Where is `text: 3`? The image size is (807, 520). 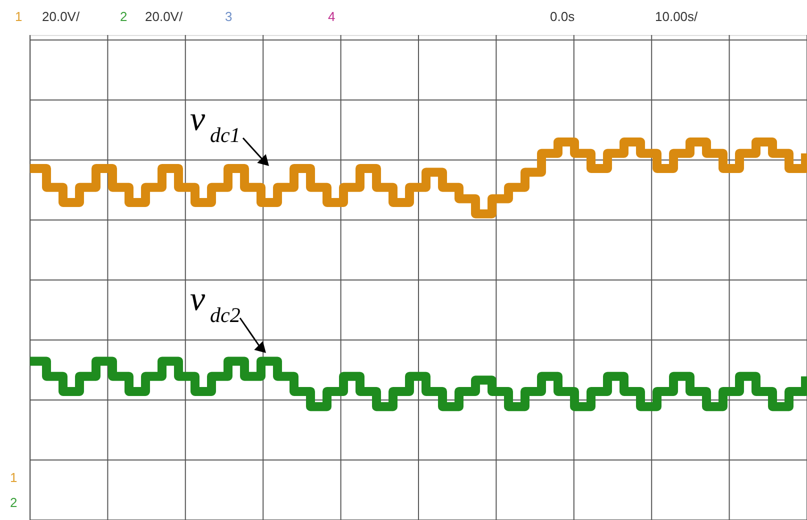
text: 3 is located at coordinates (228, 16).